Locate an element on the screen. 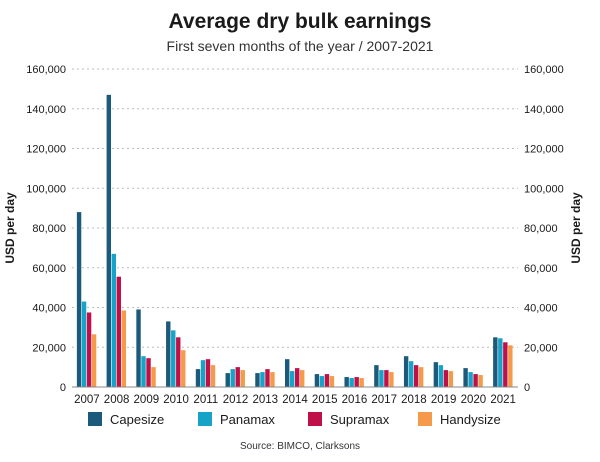  y-tick-label-right: 0 is located at coordinates (527, 388).